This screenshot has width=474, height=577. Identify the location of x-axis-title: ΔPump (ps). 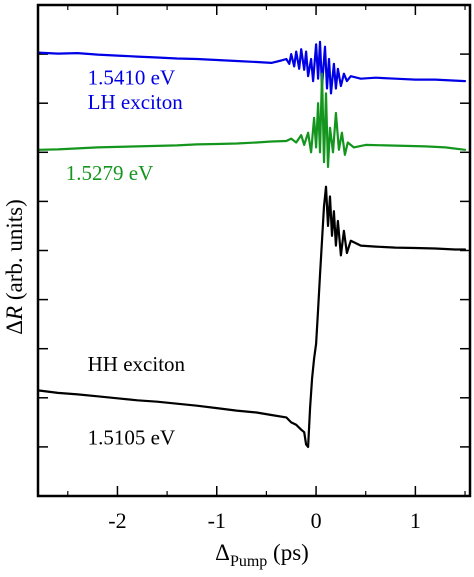
(262, 555).